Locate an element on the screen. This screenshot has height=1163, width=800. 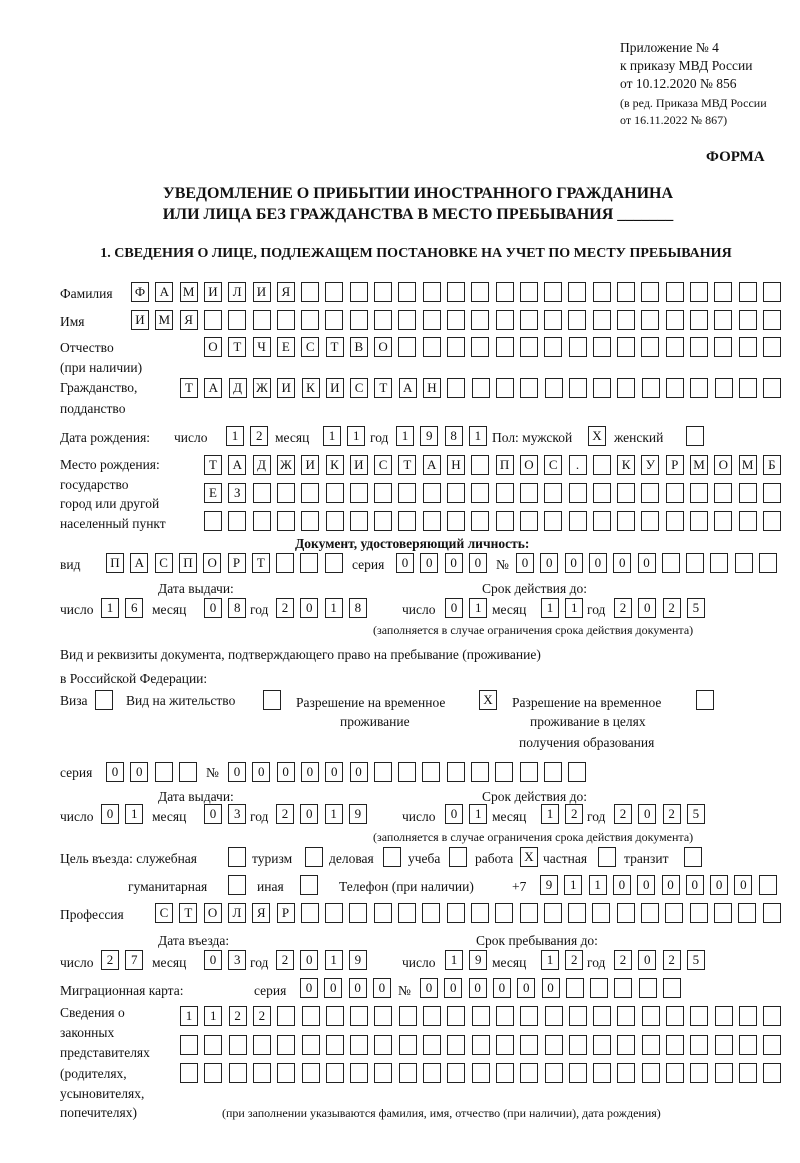
char-cell-doc-kind: С is located at coordinates (163, 563).